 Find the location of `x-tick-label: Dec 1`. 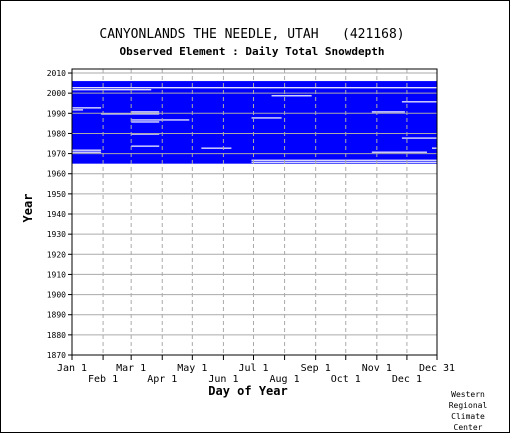

x-tick-label: Dec 1 is located at coordinates (407, 379).